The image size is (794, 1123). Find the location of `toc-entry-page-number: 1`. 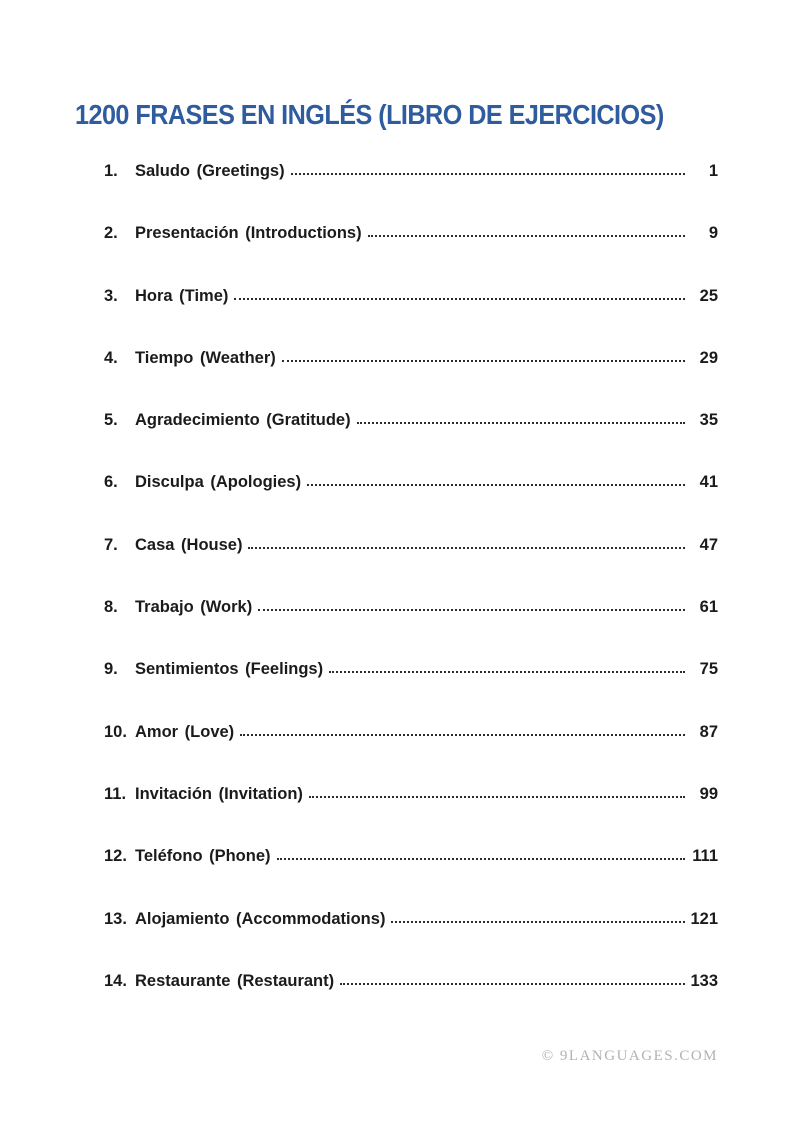

toc-entry-page-number: 1 is located at coordinates (713, 171).